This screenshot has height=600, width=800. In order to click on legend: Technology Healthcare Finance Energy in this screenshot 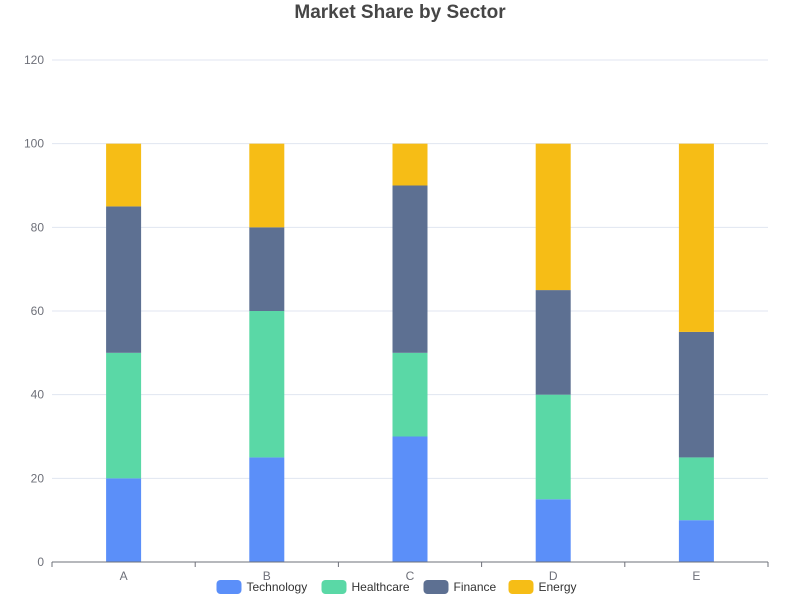, I will do `click(396, 587)`.